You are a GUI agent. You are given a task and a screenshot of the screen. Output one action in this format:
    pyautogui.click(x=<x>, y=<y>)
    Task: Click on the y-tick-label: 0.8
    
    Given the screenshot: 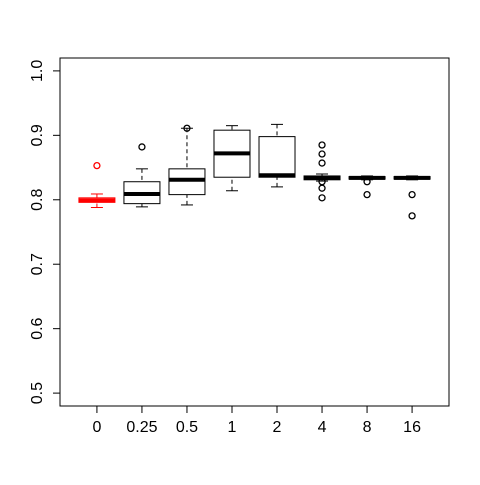 What is the action you would take?
    pyautogui.click(x=37, y=200)
    